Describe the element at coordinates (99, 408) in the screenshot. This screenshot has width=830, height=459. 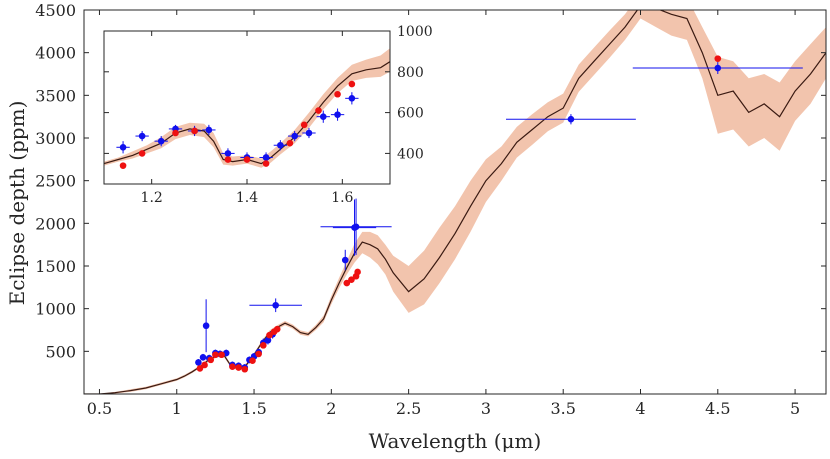
I see `main-x-tick-label: 0.5` at that location.